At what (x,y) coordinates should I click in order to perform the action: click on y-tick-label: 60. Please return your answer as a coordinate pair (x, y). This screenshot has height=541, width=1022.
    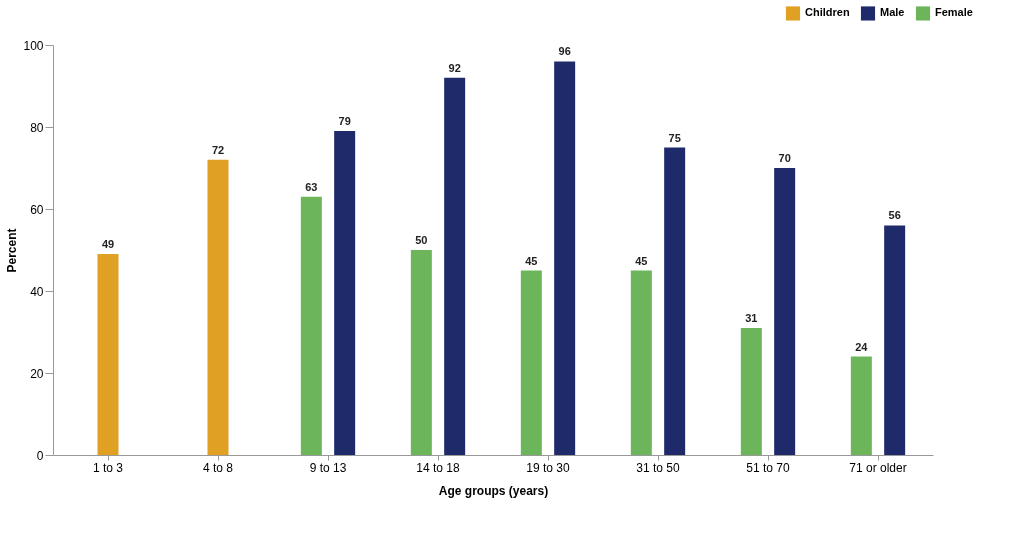
    Looking at the image, I should click on (37, 209).